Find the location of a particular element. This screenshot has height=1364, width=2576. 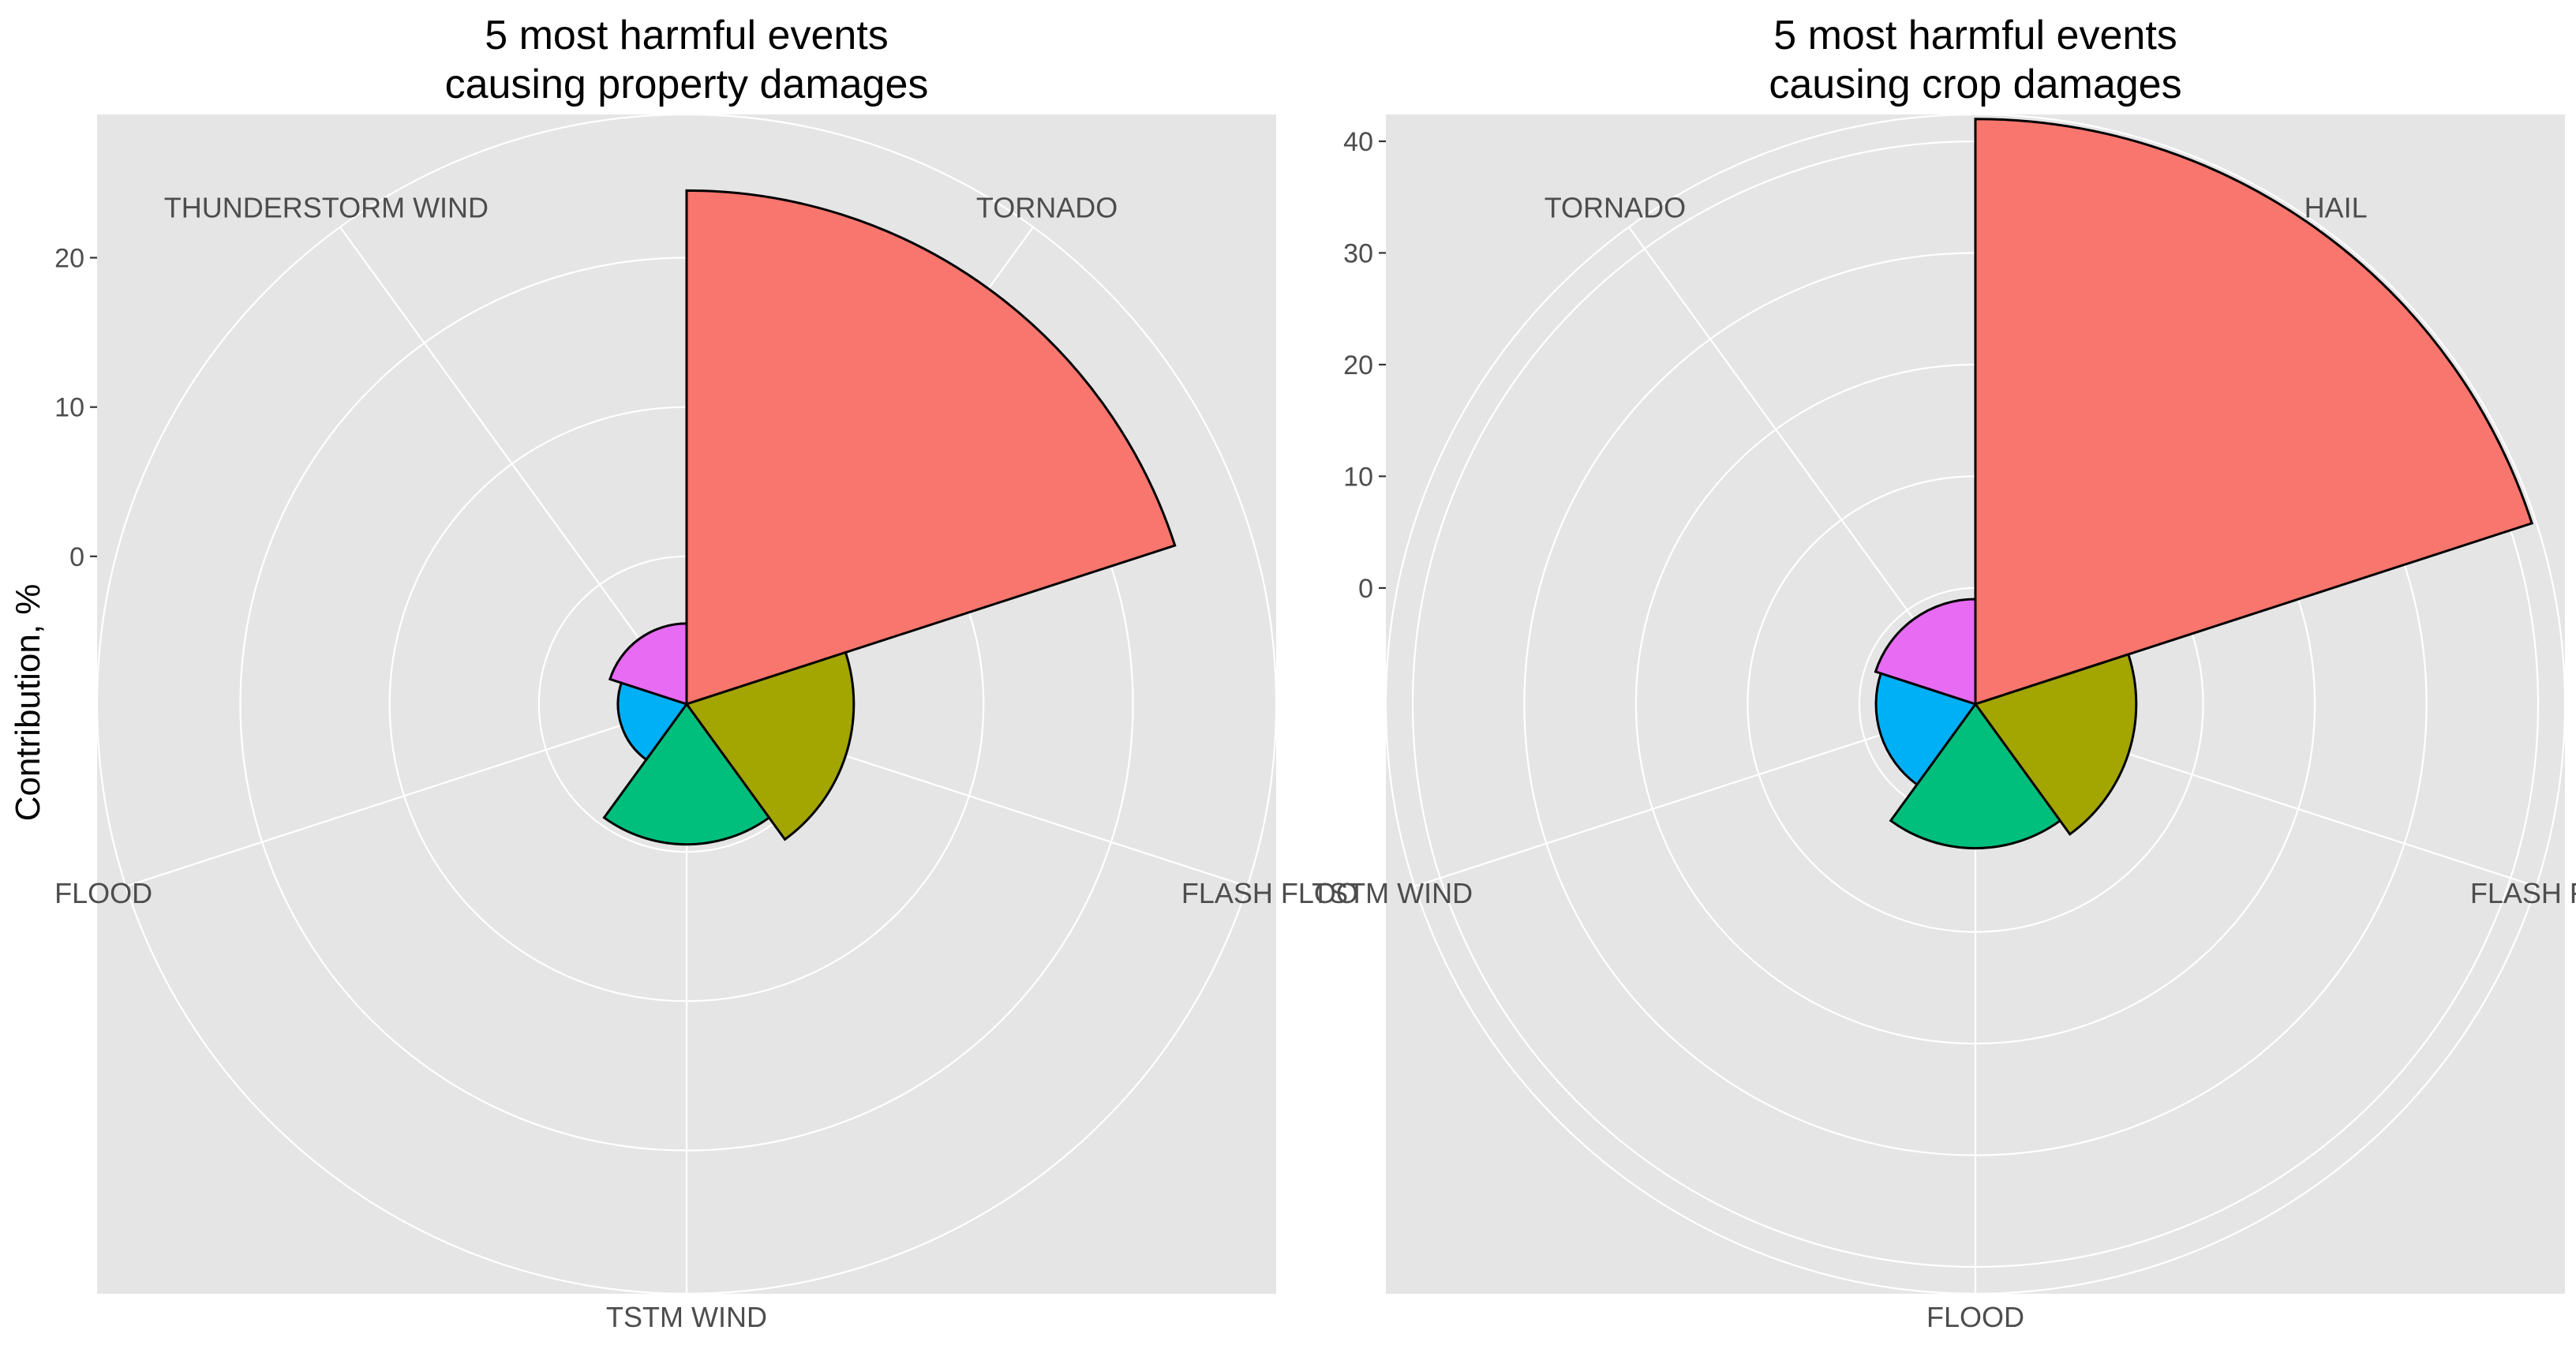

category-label: THUNDERSTORM WIND is located at coordinates (326, 208).